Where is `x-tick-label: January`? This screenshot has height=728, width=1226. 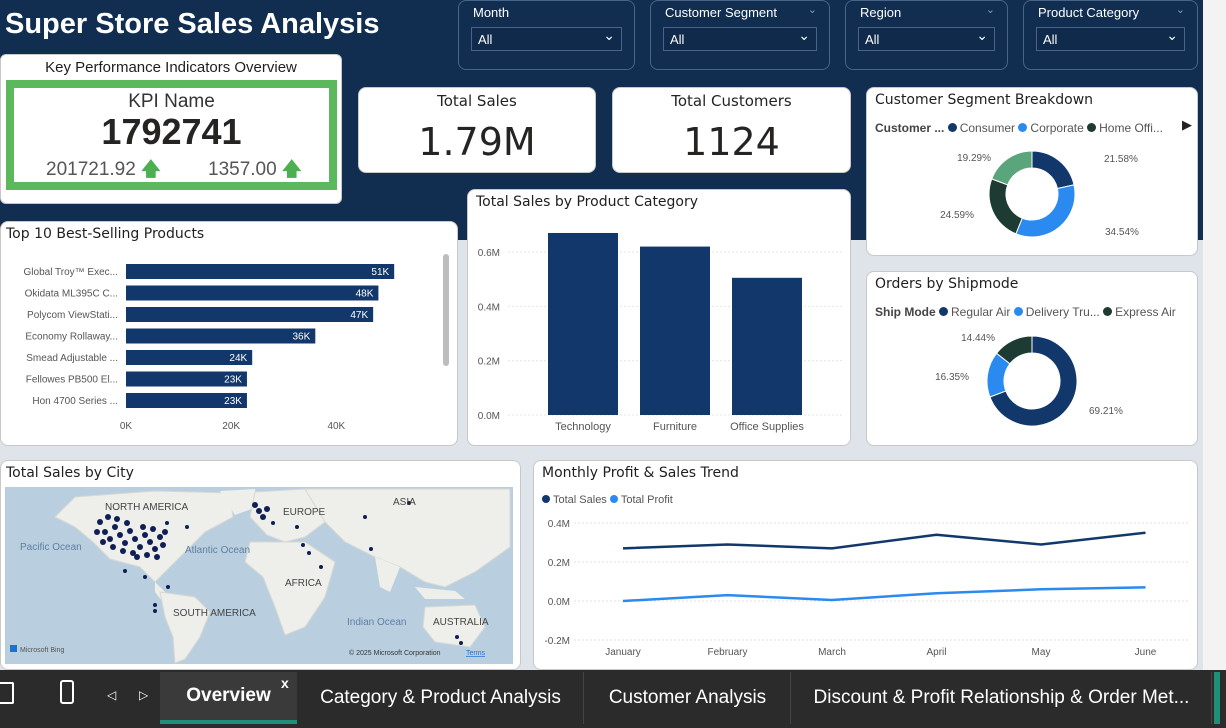 x-tick-label: January is located at coordinates (623, 652).